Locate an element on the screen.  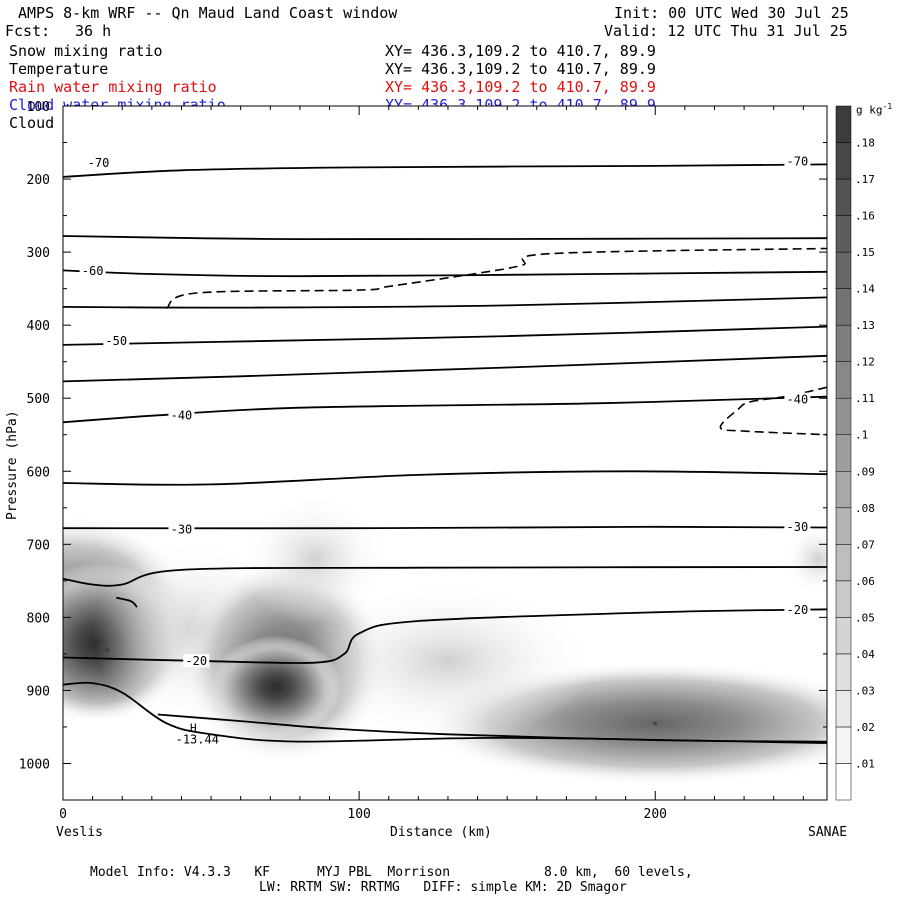
colorbar-level-label: .04 is located at coordinates (865, 654).